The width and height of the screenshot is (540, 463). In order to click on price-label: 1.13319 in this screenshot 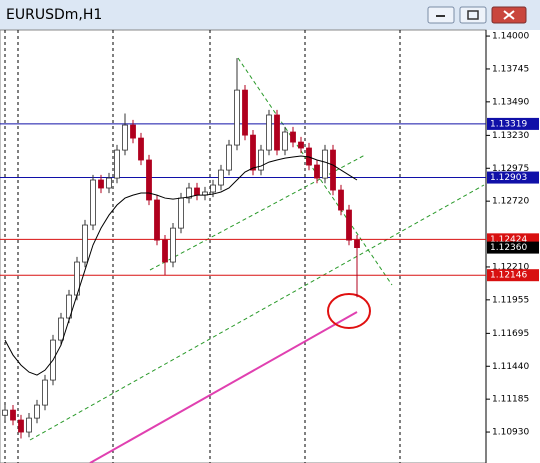, I will do `click(508, 124)`.